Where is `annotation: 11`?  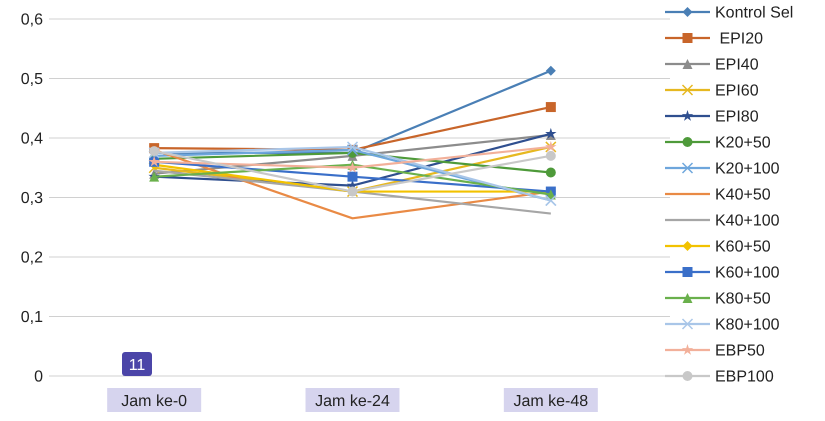
annotation: 11 is located at coordinates (137, 365).